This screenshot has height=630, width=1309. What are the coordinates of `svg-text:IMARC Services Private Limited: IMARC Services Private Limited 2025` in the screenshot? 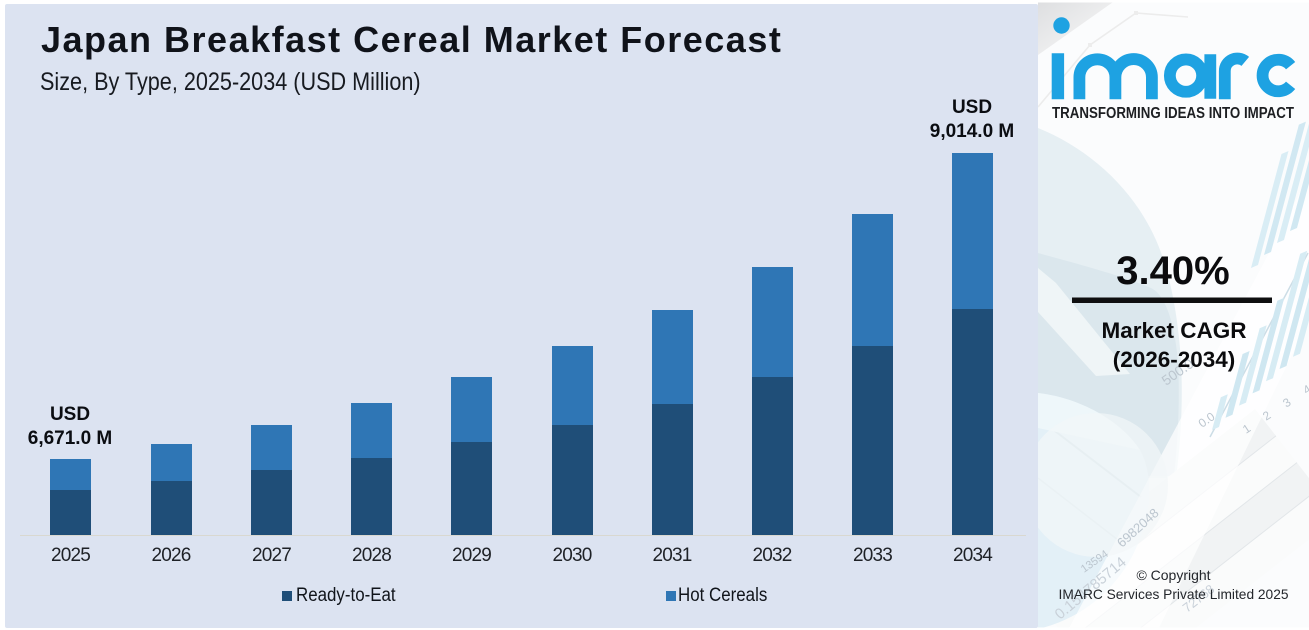 It's located at (1174, 594).